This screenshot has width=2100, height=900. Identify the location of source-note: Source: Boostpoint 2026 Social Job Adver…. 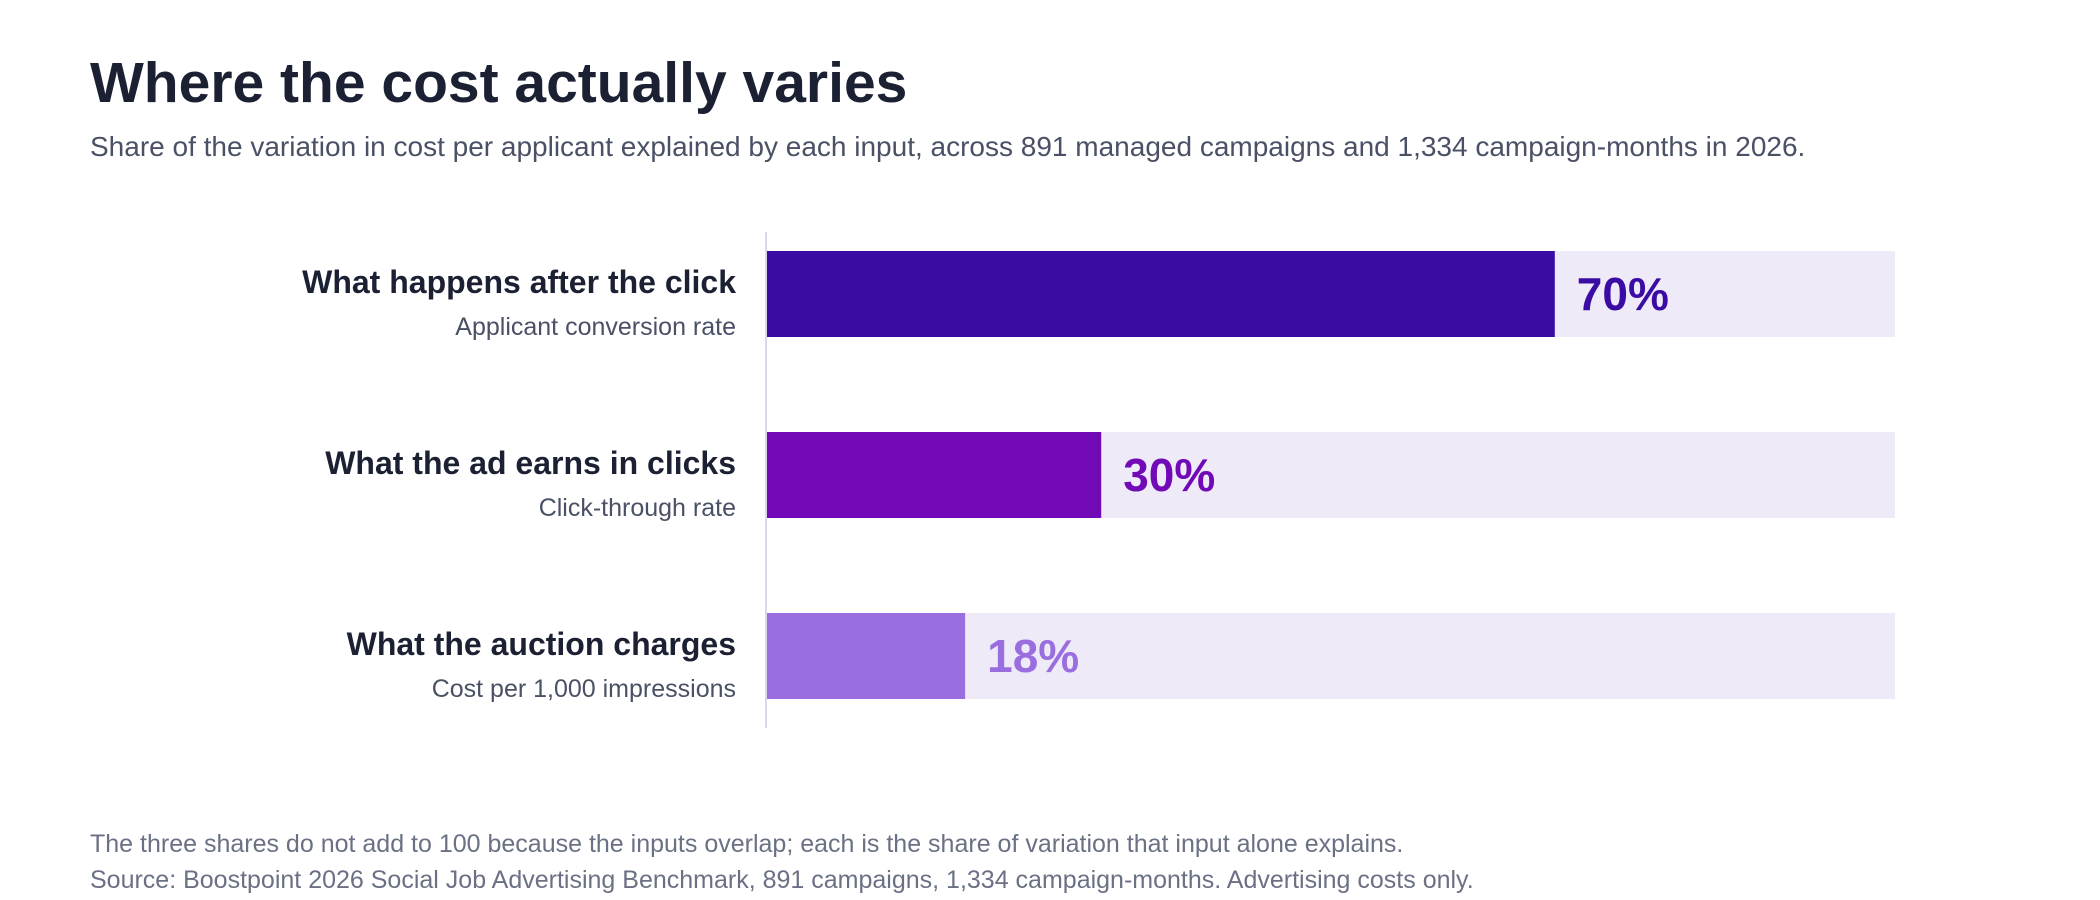
(782, 880).